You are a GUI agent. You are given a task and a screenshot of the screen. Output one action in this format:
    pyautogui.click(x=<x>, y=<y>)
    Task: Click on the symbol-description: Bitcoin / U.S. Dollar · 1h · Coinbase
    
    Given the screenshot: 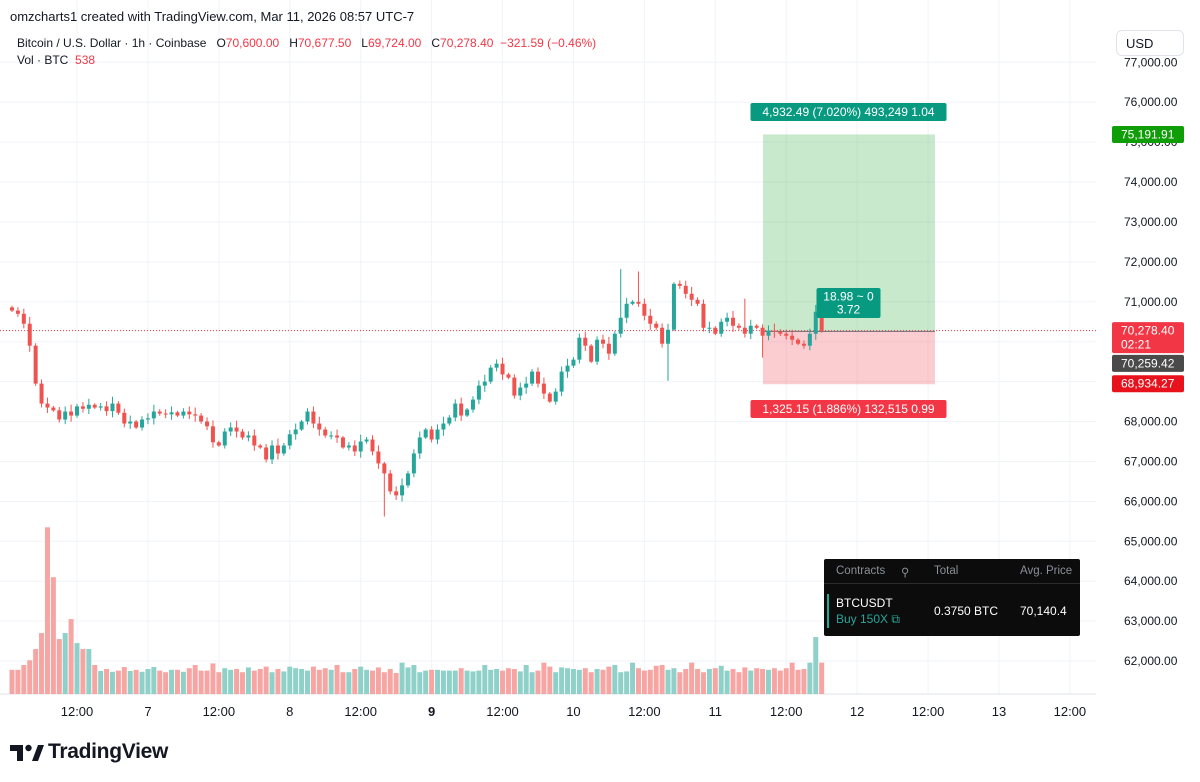 What is the action you would take?
    pyautogui.click(x=112, y=43)
    